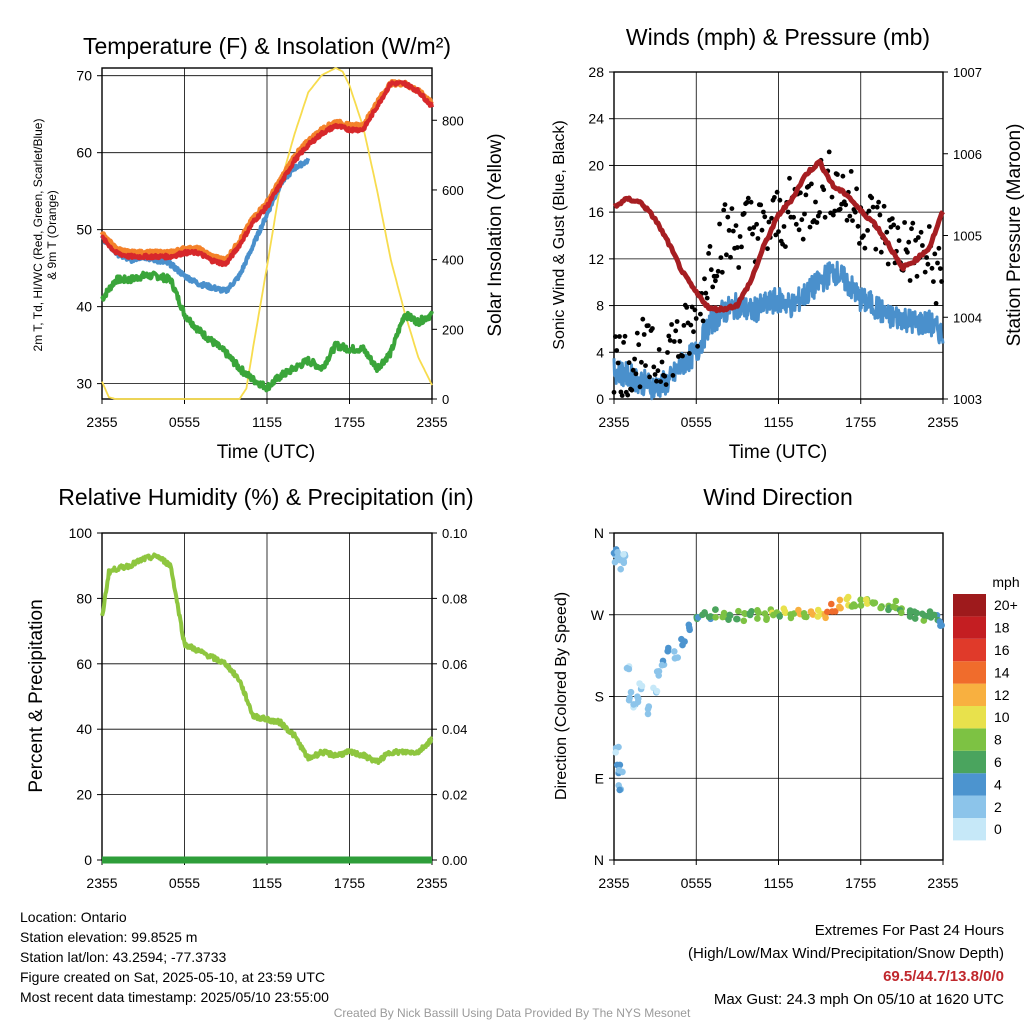 The width and height of the screenshot is (1024, 1024). What do you see at coordinates (596, 165) in the screenshot?
I see `wind-ytick-label: 20` at bounding box center [596, 165].